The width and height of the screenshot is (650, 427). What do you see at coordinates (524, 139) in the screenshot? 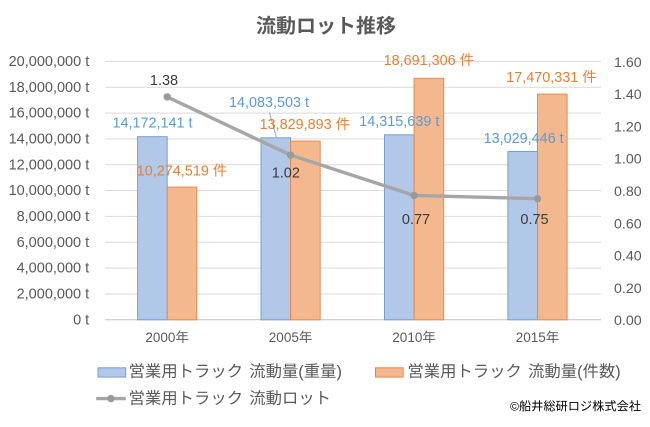
I see `svg-text: 13,029,446 t` at bounding box center [524, 139].